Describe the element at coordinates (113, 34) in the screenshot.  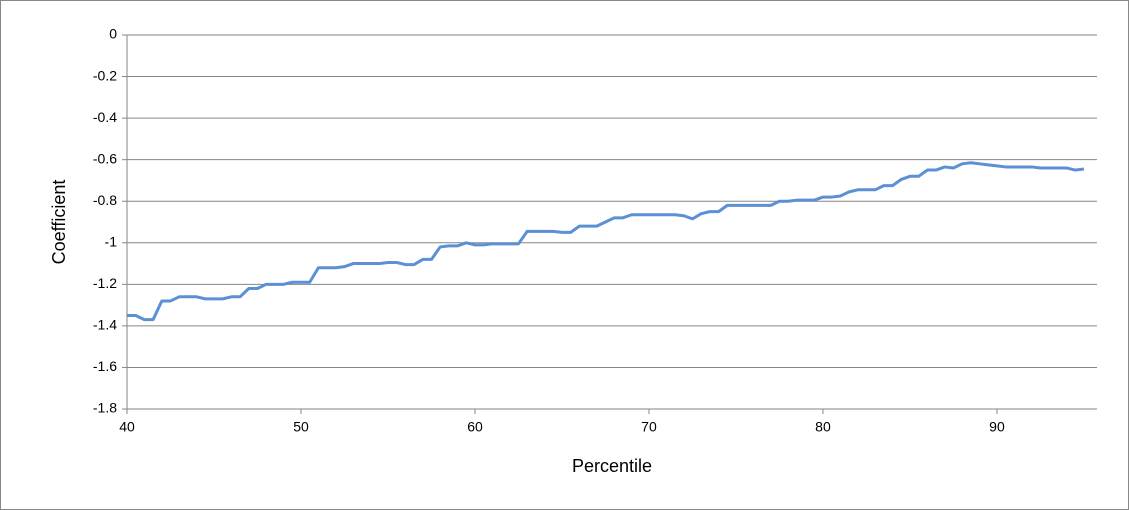
I see `y-tick-label: 0` at that location.